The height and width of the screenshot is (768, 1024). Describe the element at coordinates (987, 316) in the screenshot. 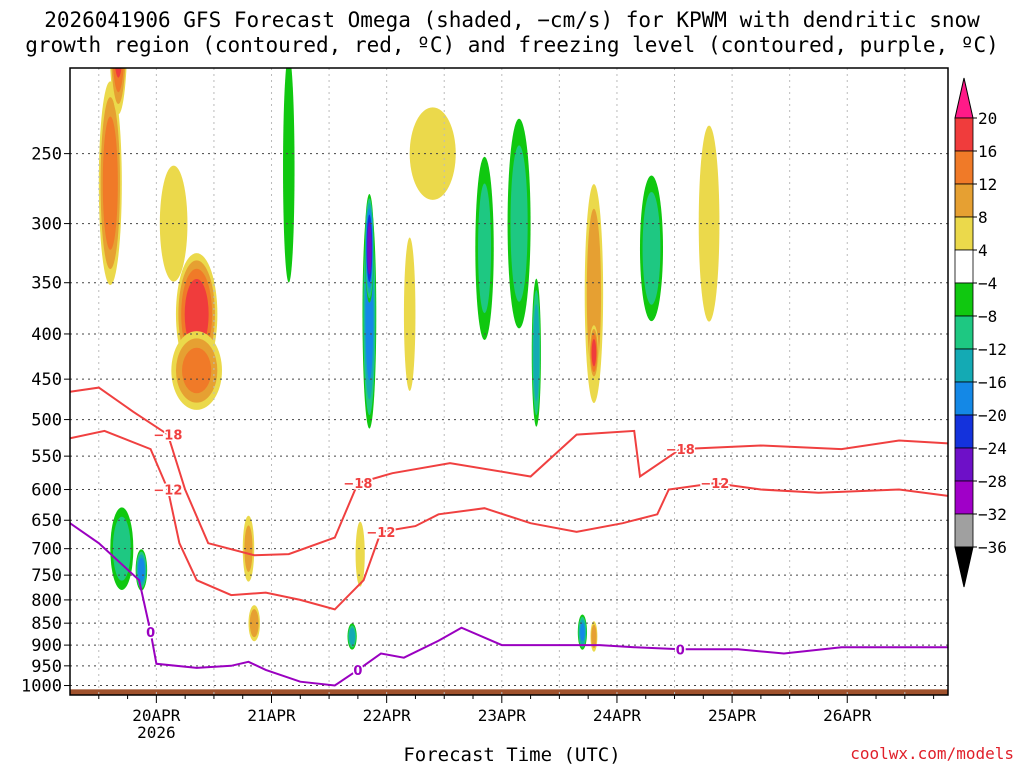

I see `colorbar-label: −8` at that location.